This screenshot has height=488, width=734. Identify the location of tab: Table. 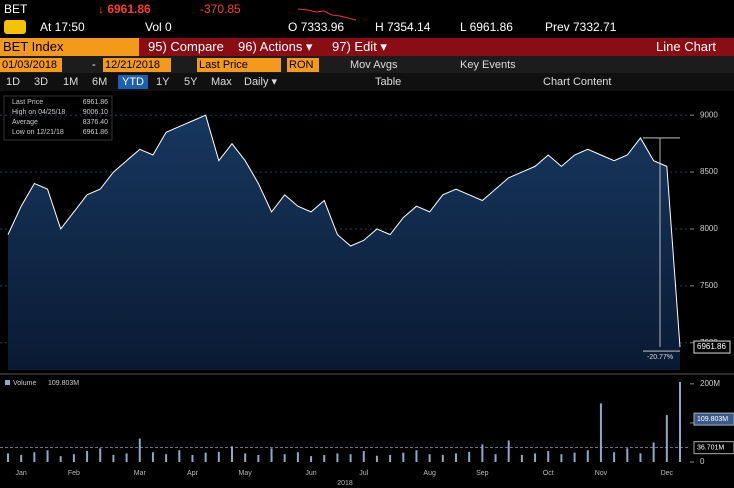
(388, 82).